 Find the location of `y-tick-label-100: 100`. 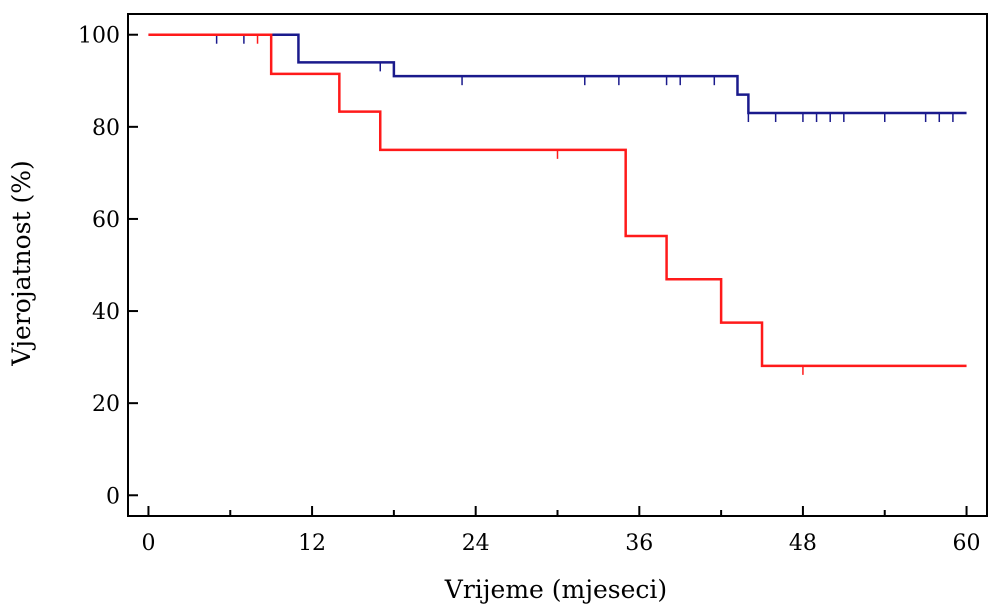

y-tick-label-100: 100 is located at coordinates (99, 36).